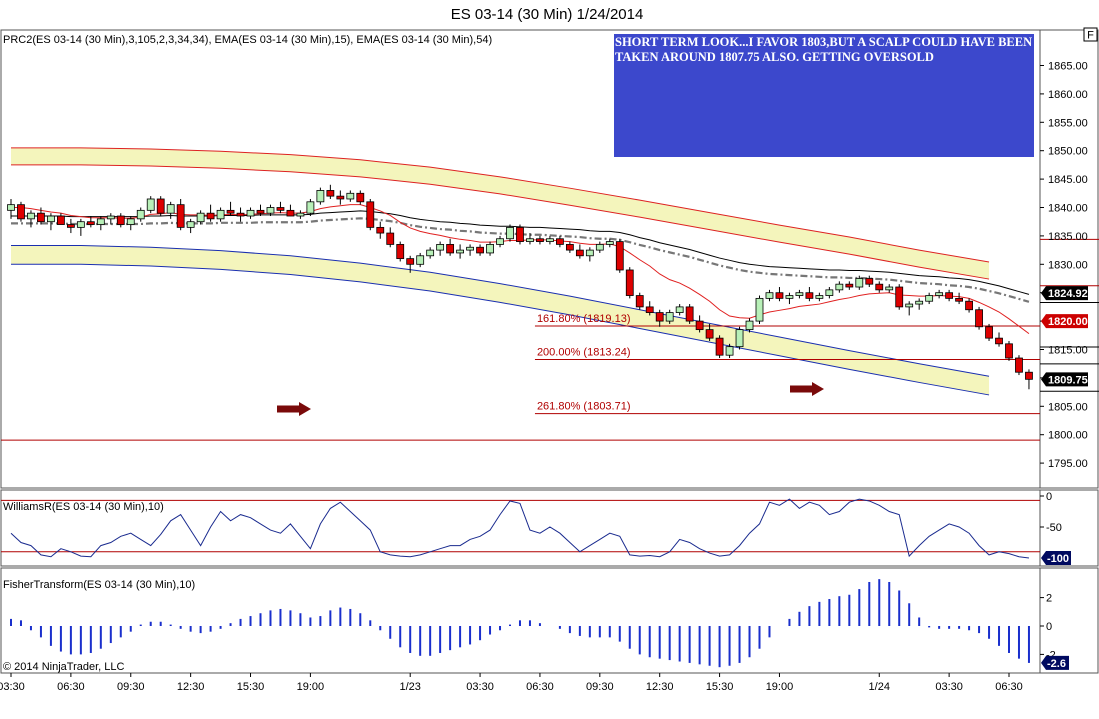 This screenshot has height=719, width=1099. Describe the element at coordinates (1068, 464) in the screenshot. I see `price-tick-label: 1795.00` at that location.